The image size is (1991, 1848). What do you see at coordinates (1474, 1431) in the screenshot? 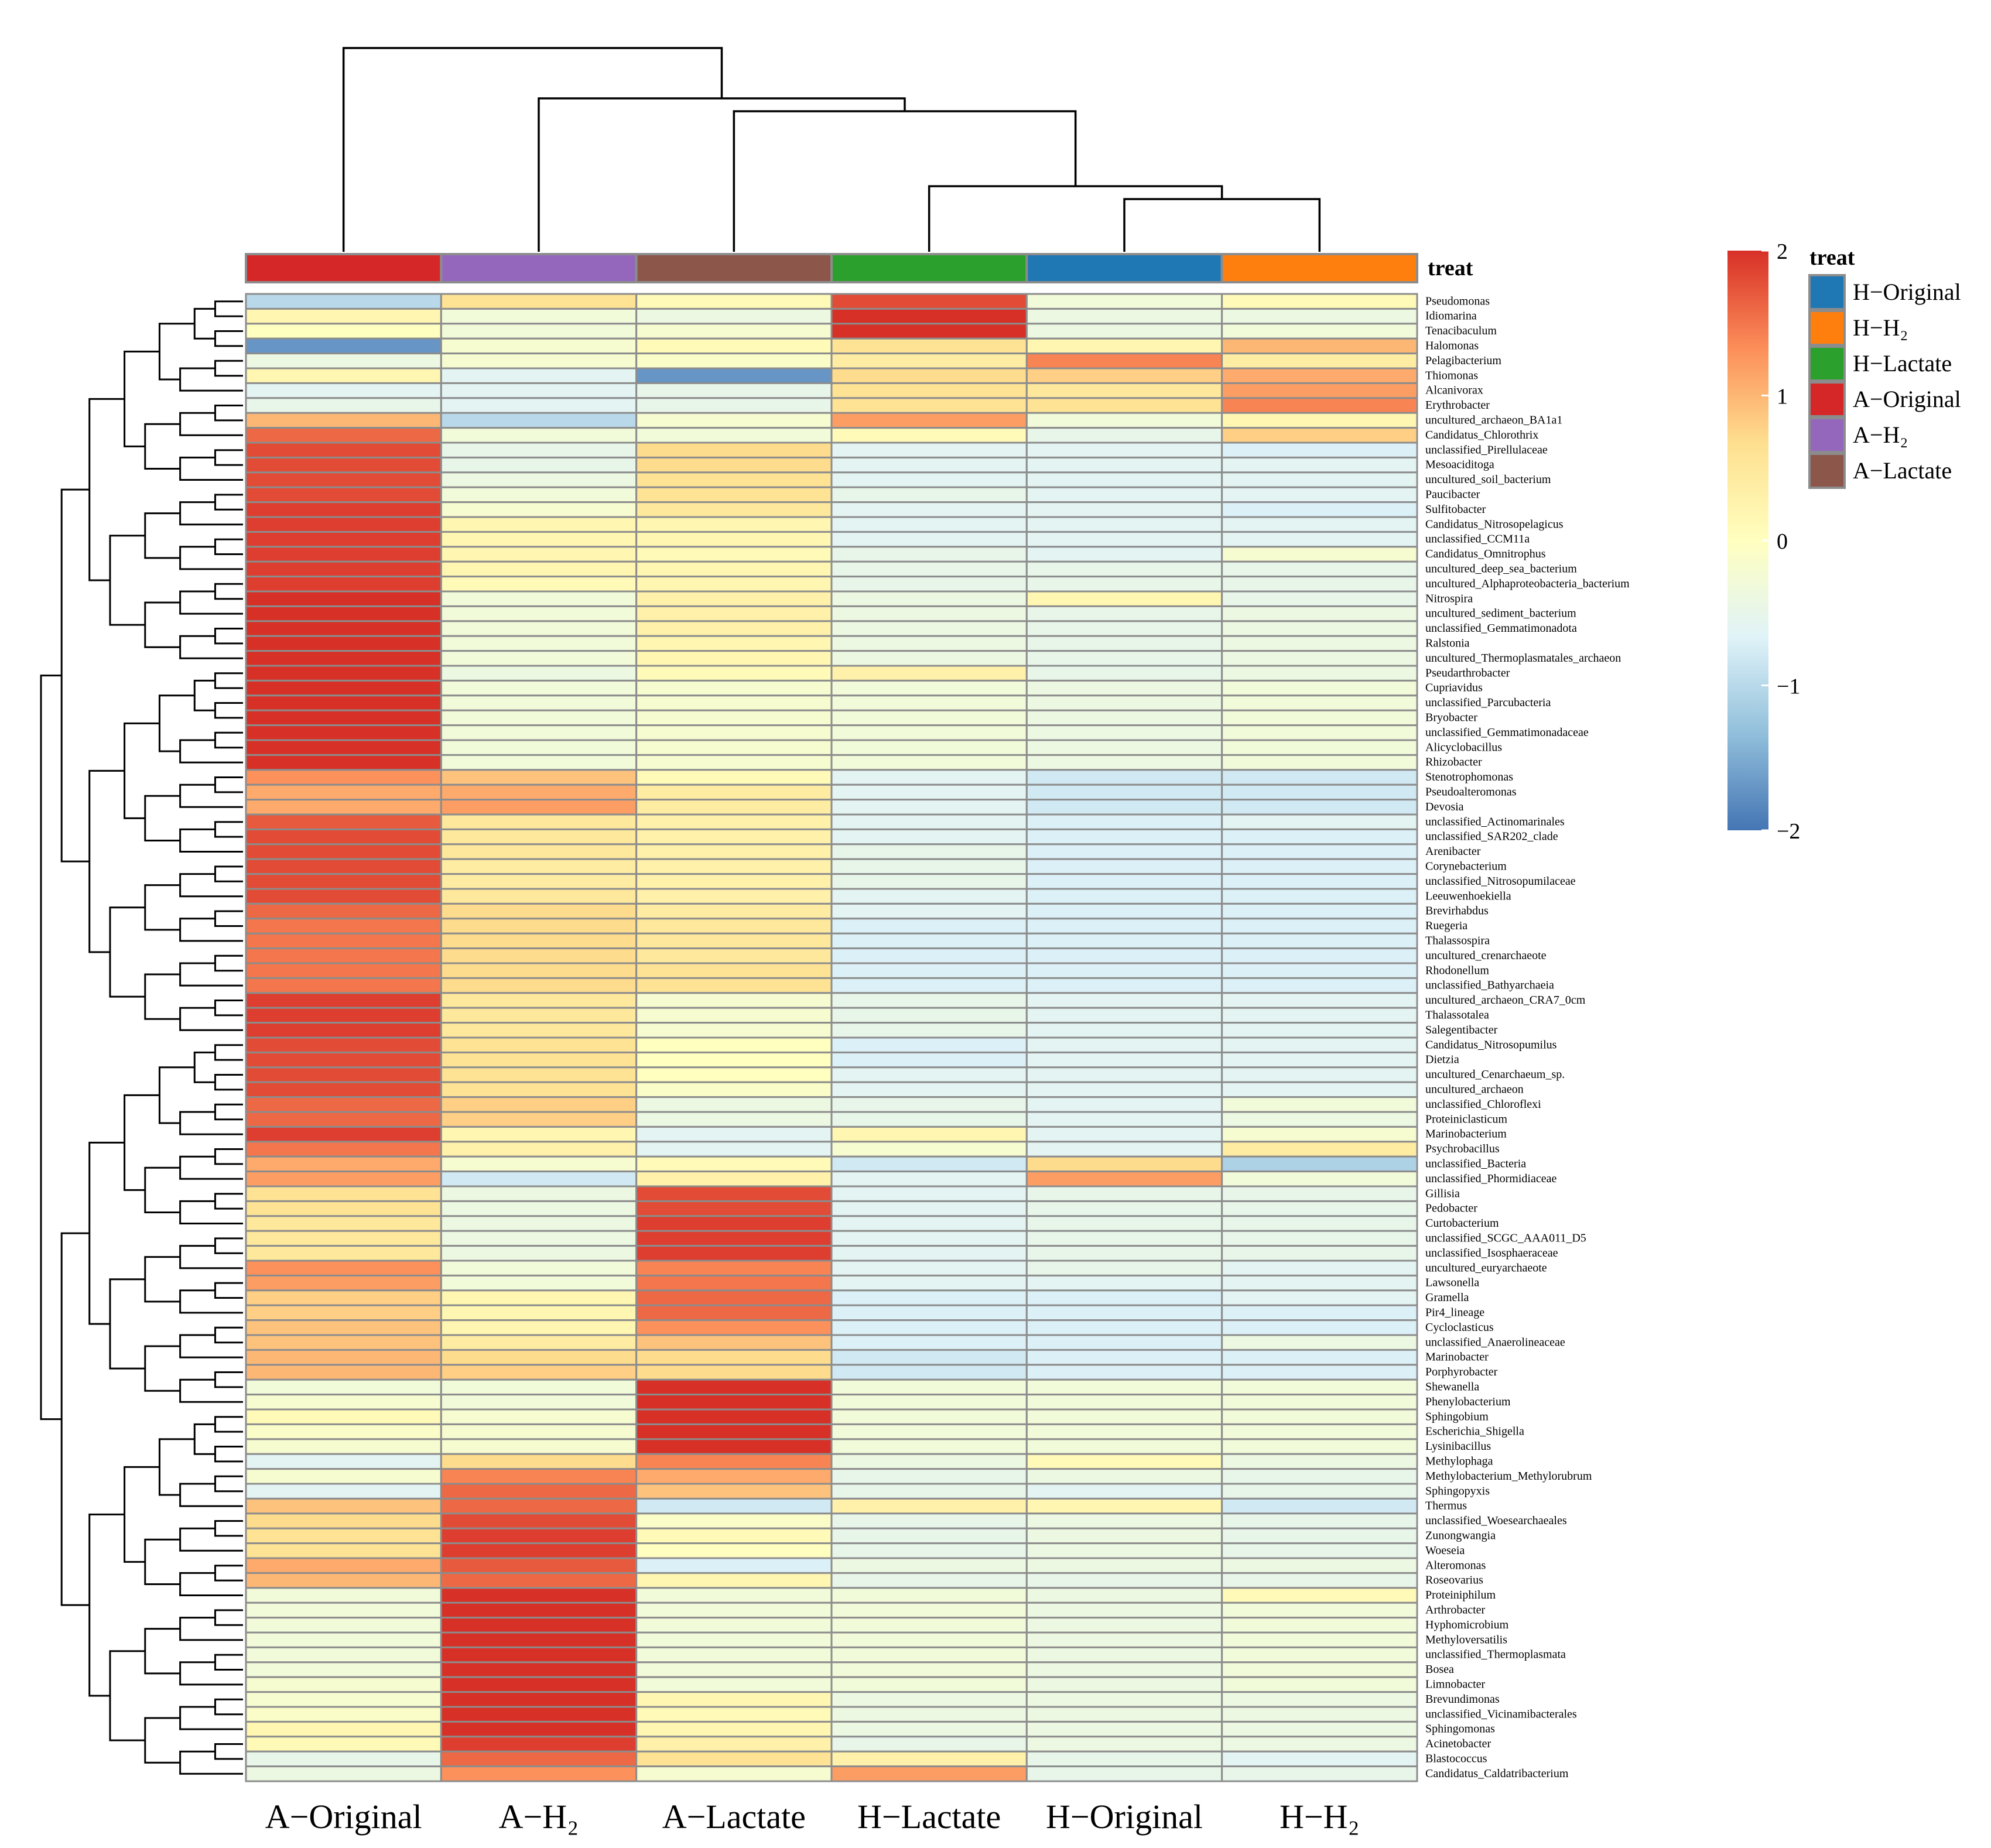
I see `row-label: Escherichia_Shigella` at bounding box center [1474, 1431].